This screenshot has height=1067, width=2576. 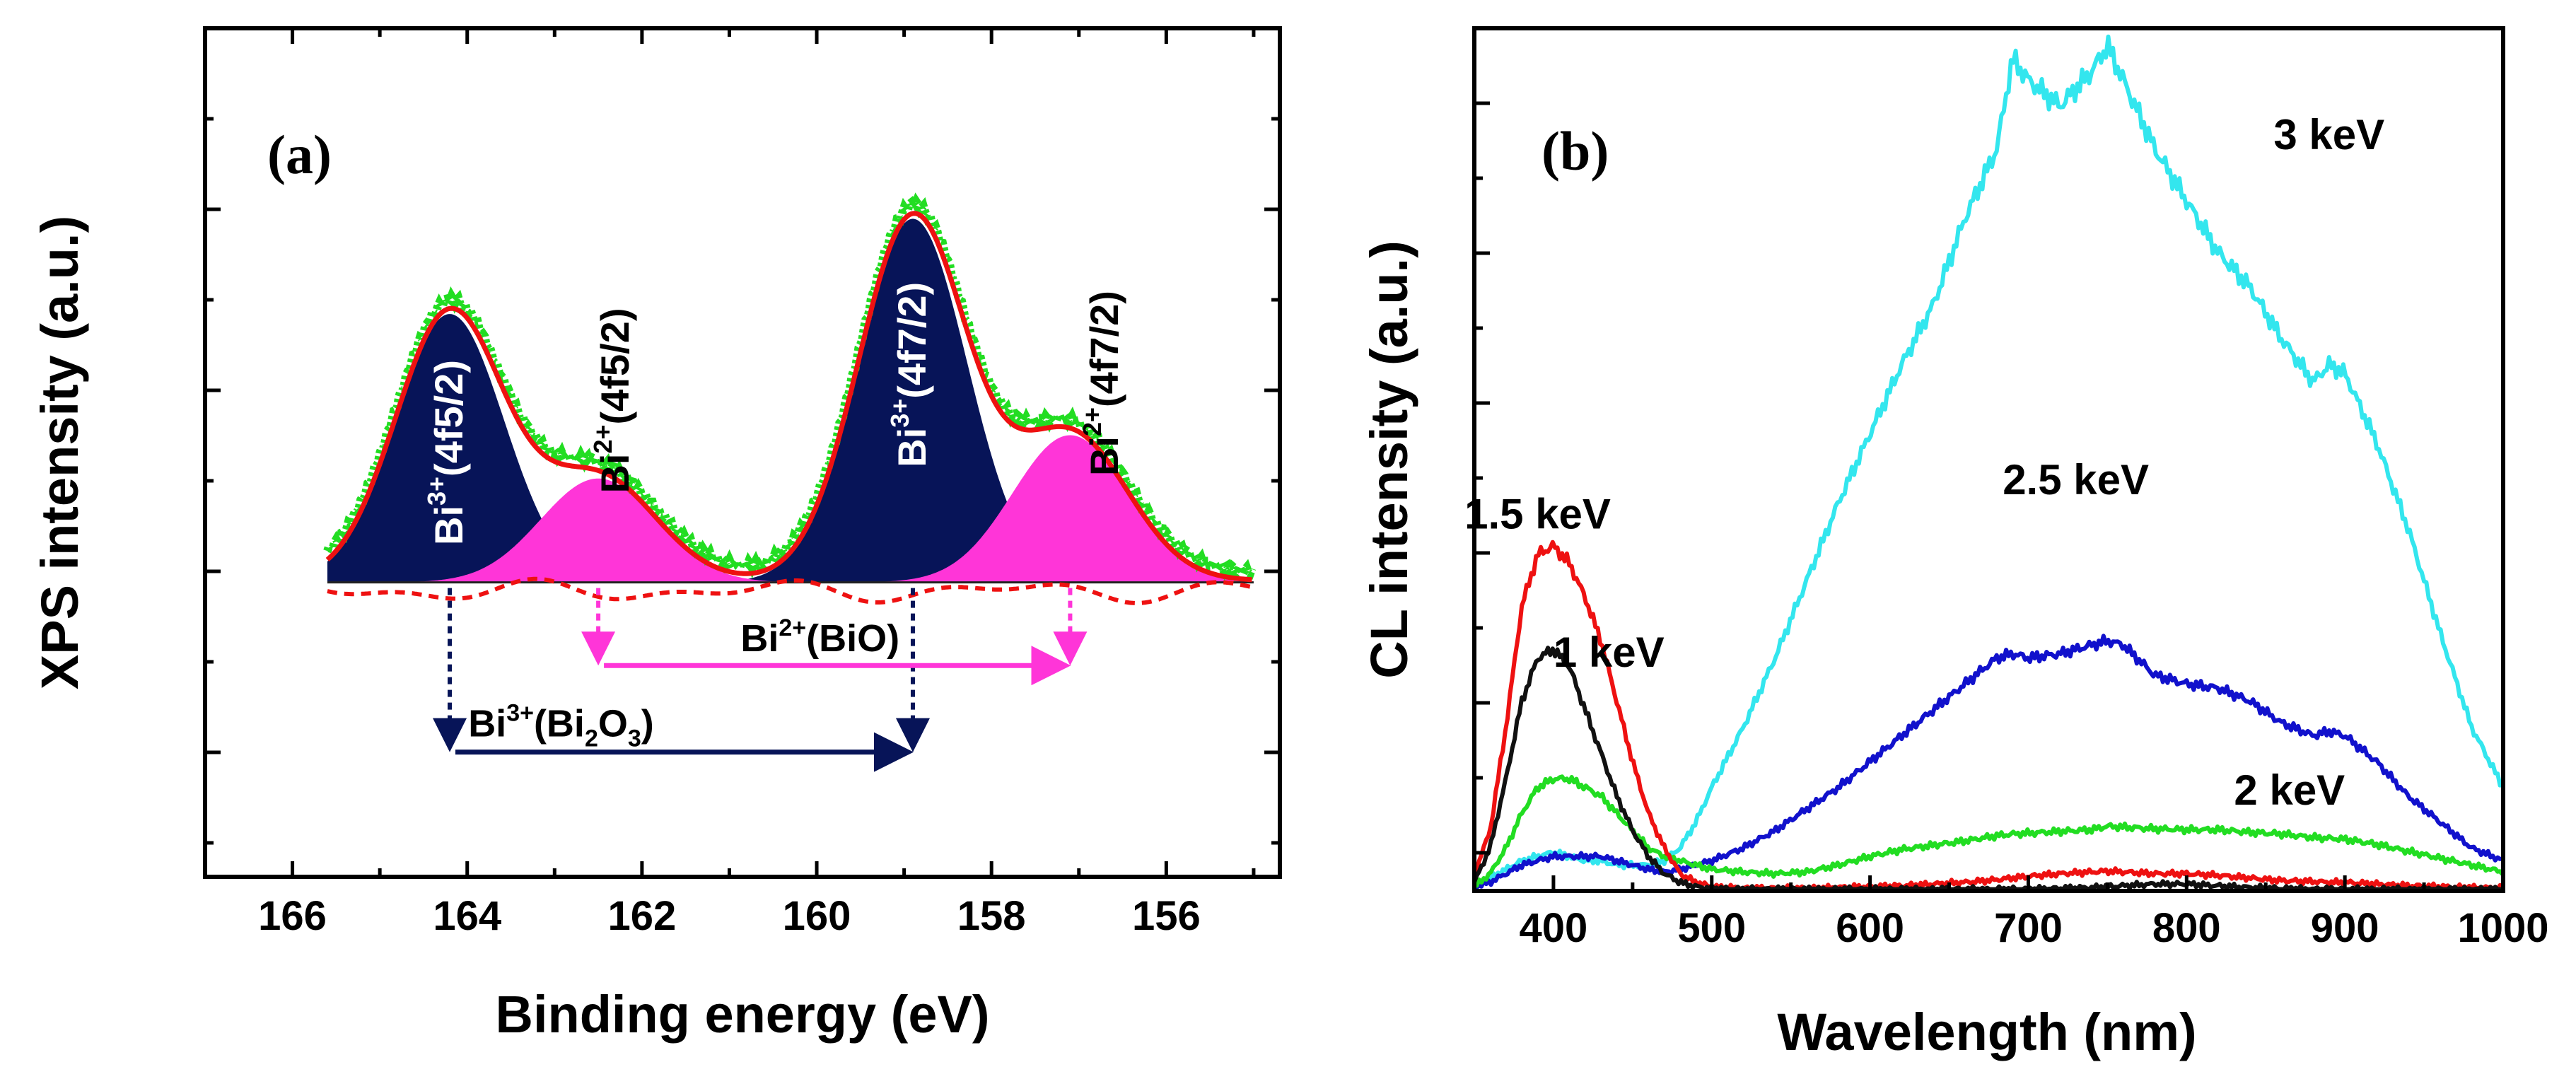 What do you see at coordinates (790, 590) in the screenshot?
I see `xps-residual` at bounding box center [790, 590].